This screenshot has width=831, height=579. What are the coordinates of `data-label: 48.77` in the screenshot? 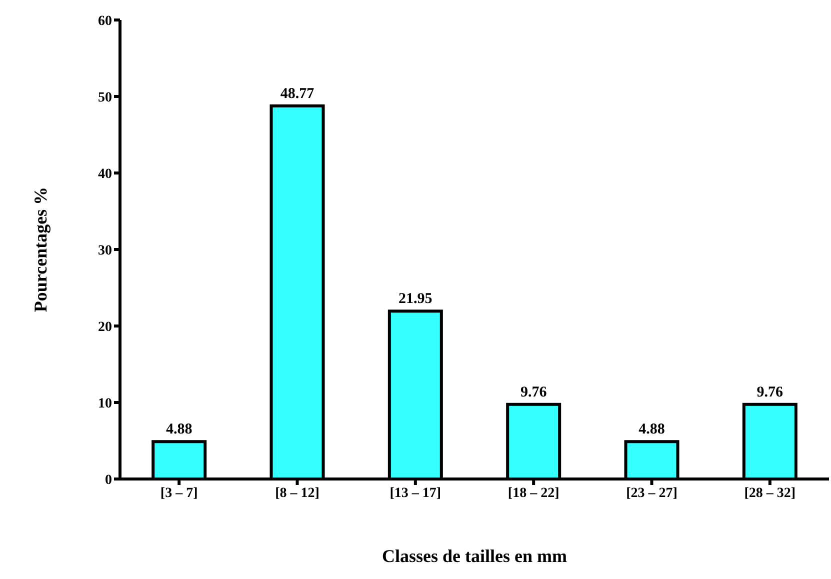 It's located at (297, 94).